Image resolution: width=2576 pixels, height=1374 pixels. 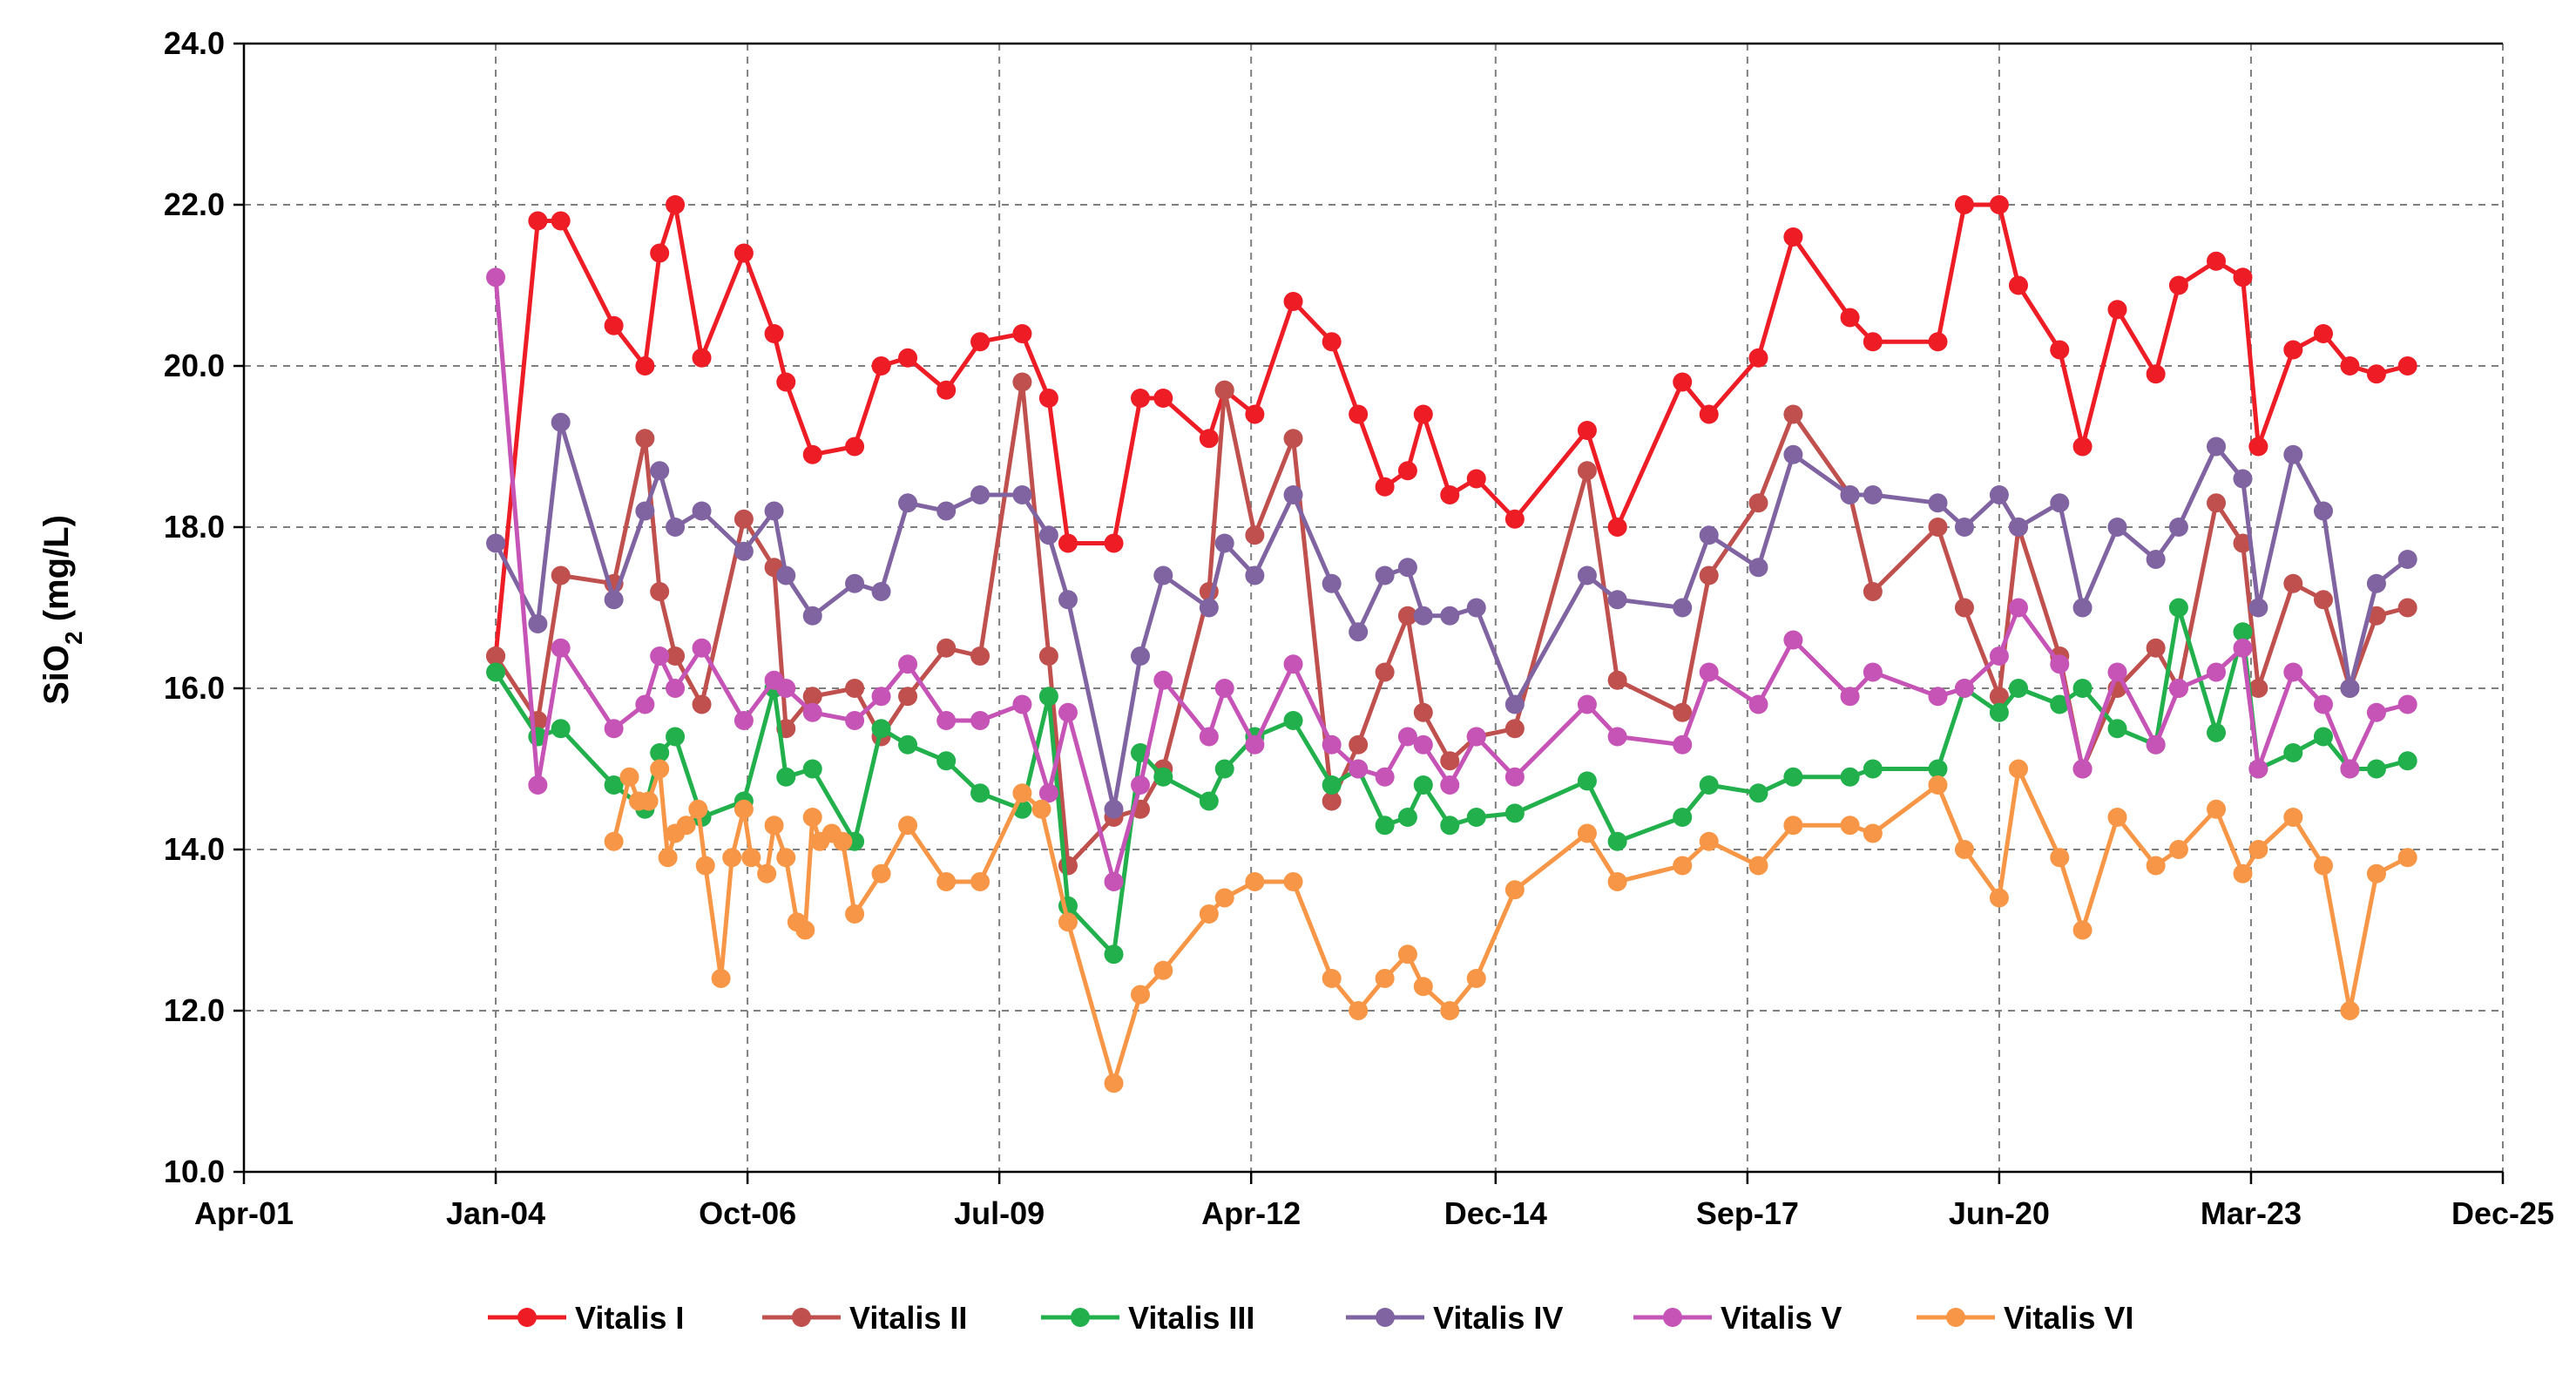 What do you see at coordinates (747, 1213) in the screenshot?
I see `x-tick-label: Oct-06` at bounding box center [747, 1213].